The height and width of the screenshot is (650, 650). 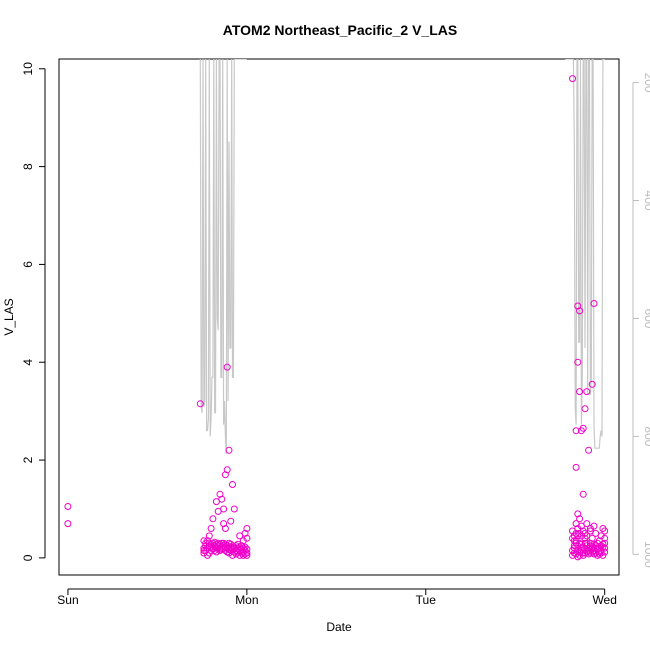 What do you see at coordinates (28, 557) in the screenshot?
I see `y-tick-label: 0` at bounding box center [28, 557].